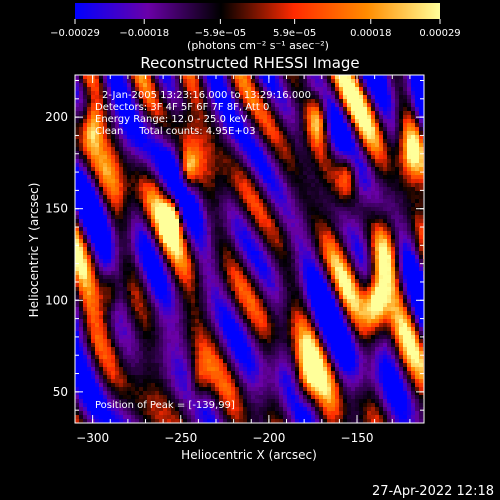  What do you see at coordinates (294, 33) in the screenshot?
I see `colorbar-tick-label: 5.9e−05` at bounding box center [294, 33].